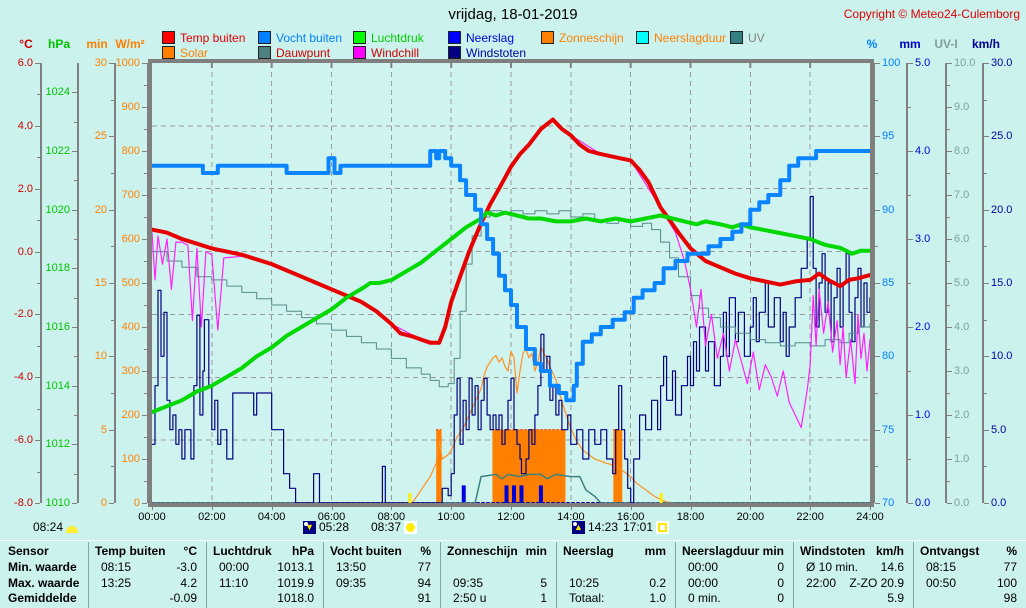 Image resolution: width=1026 pixels, height=608 pixels. Describe the element at coordinates (44, 583) in the screenshot. I see `table-row-label: Max. waarde` at that location.